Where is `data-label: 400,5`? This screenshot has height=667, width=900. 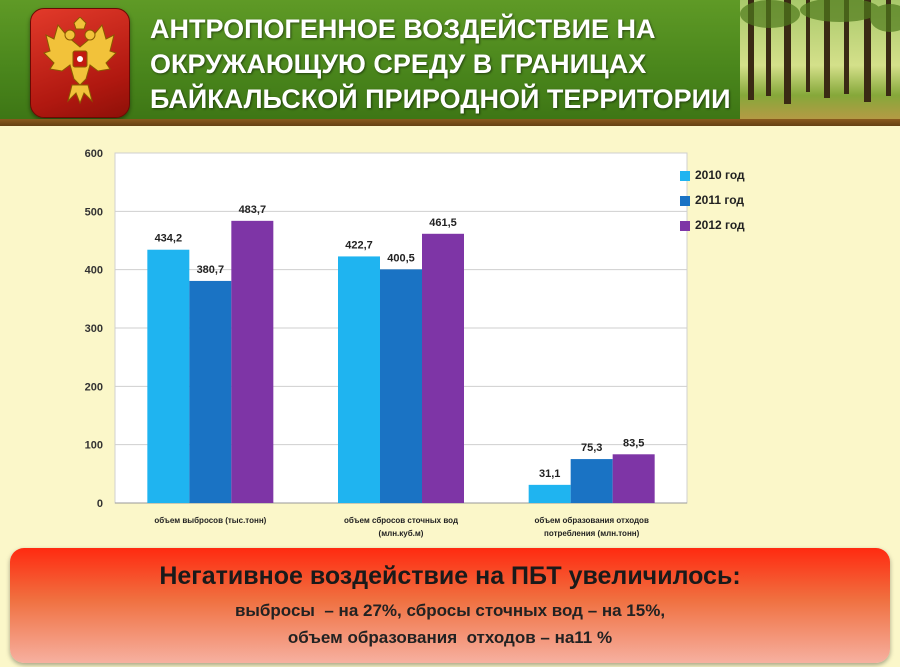 data-label: 400,5 is located at coordinates (401, 258).